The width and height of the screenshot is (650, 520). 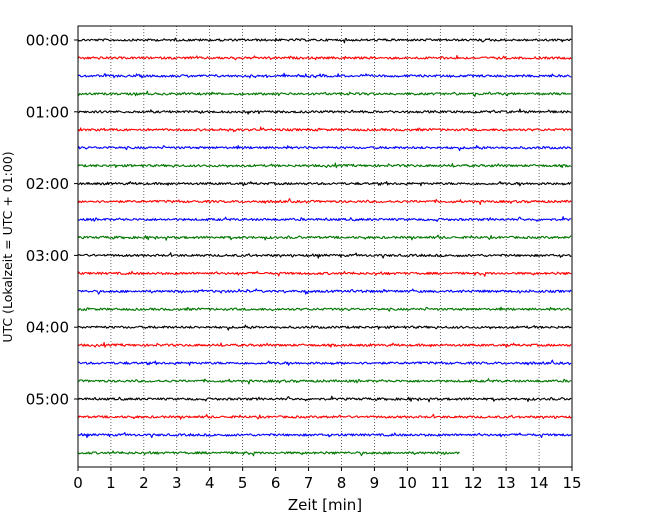 What do you see at coordinates (177, 483) in the screenshot?
I see `x-tick-label: 3` at bounding box center [177, 483].